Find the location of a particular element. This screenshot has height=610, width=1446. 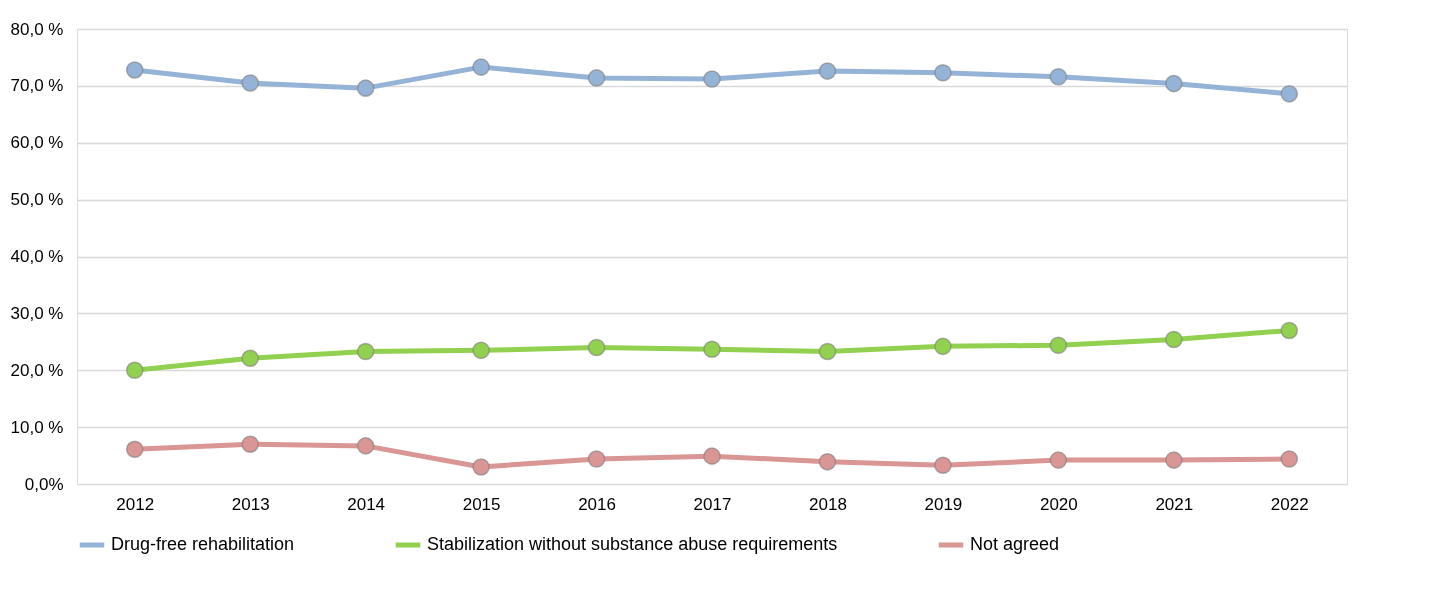

y-tick-label: 50,0 % is located at coordinates (37, 200).